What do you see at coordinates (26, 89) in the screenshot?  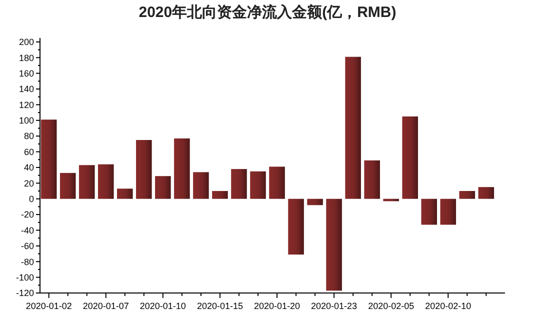 I see `y-tick-label: 140` at bounding box center [26, 89].